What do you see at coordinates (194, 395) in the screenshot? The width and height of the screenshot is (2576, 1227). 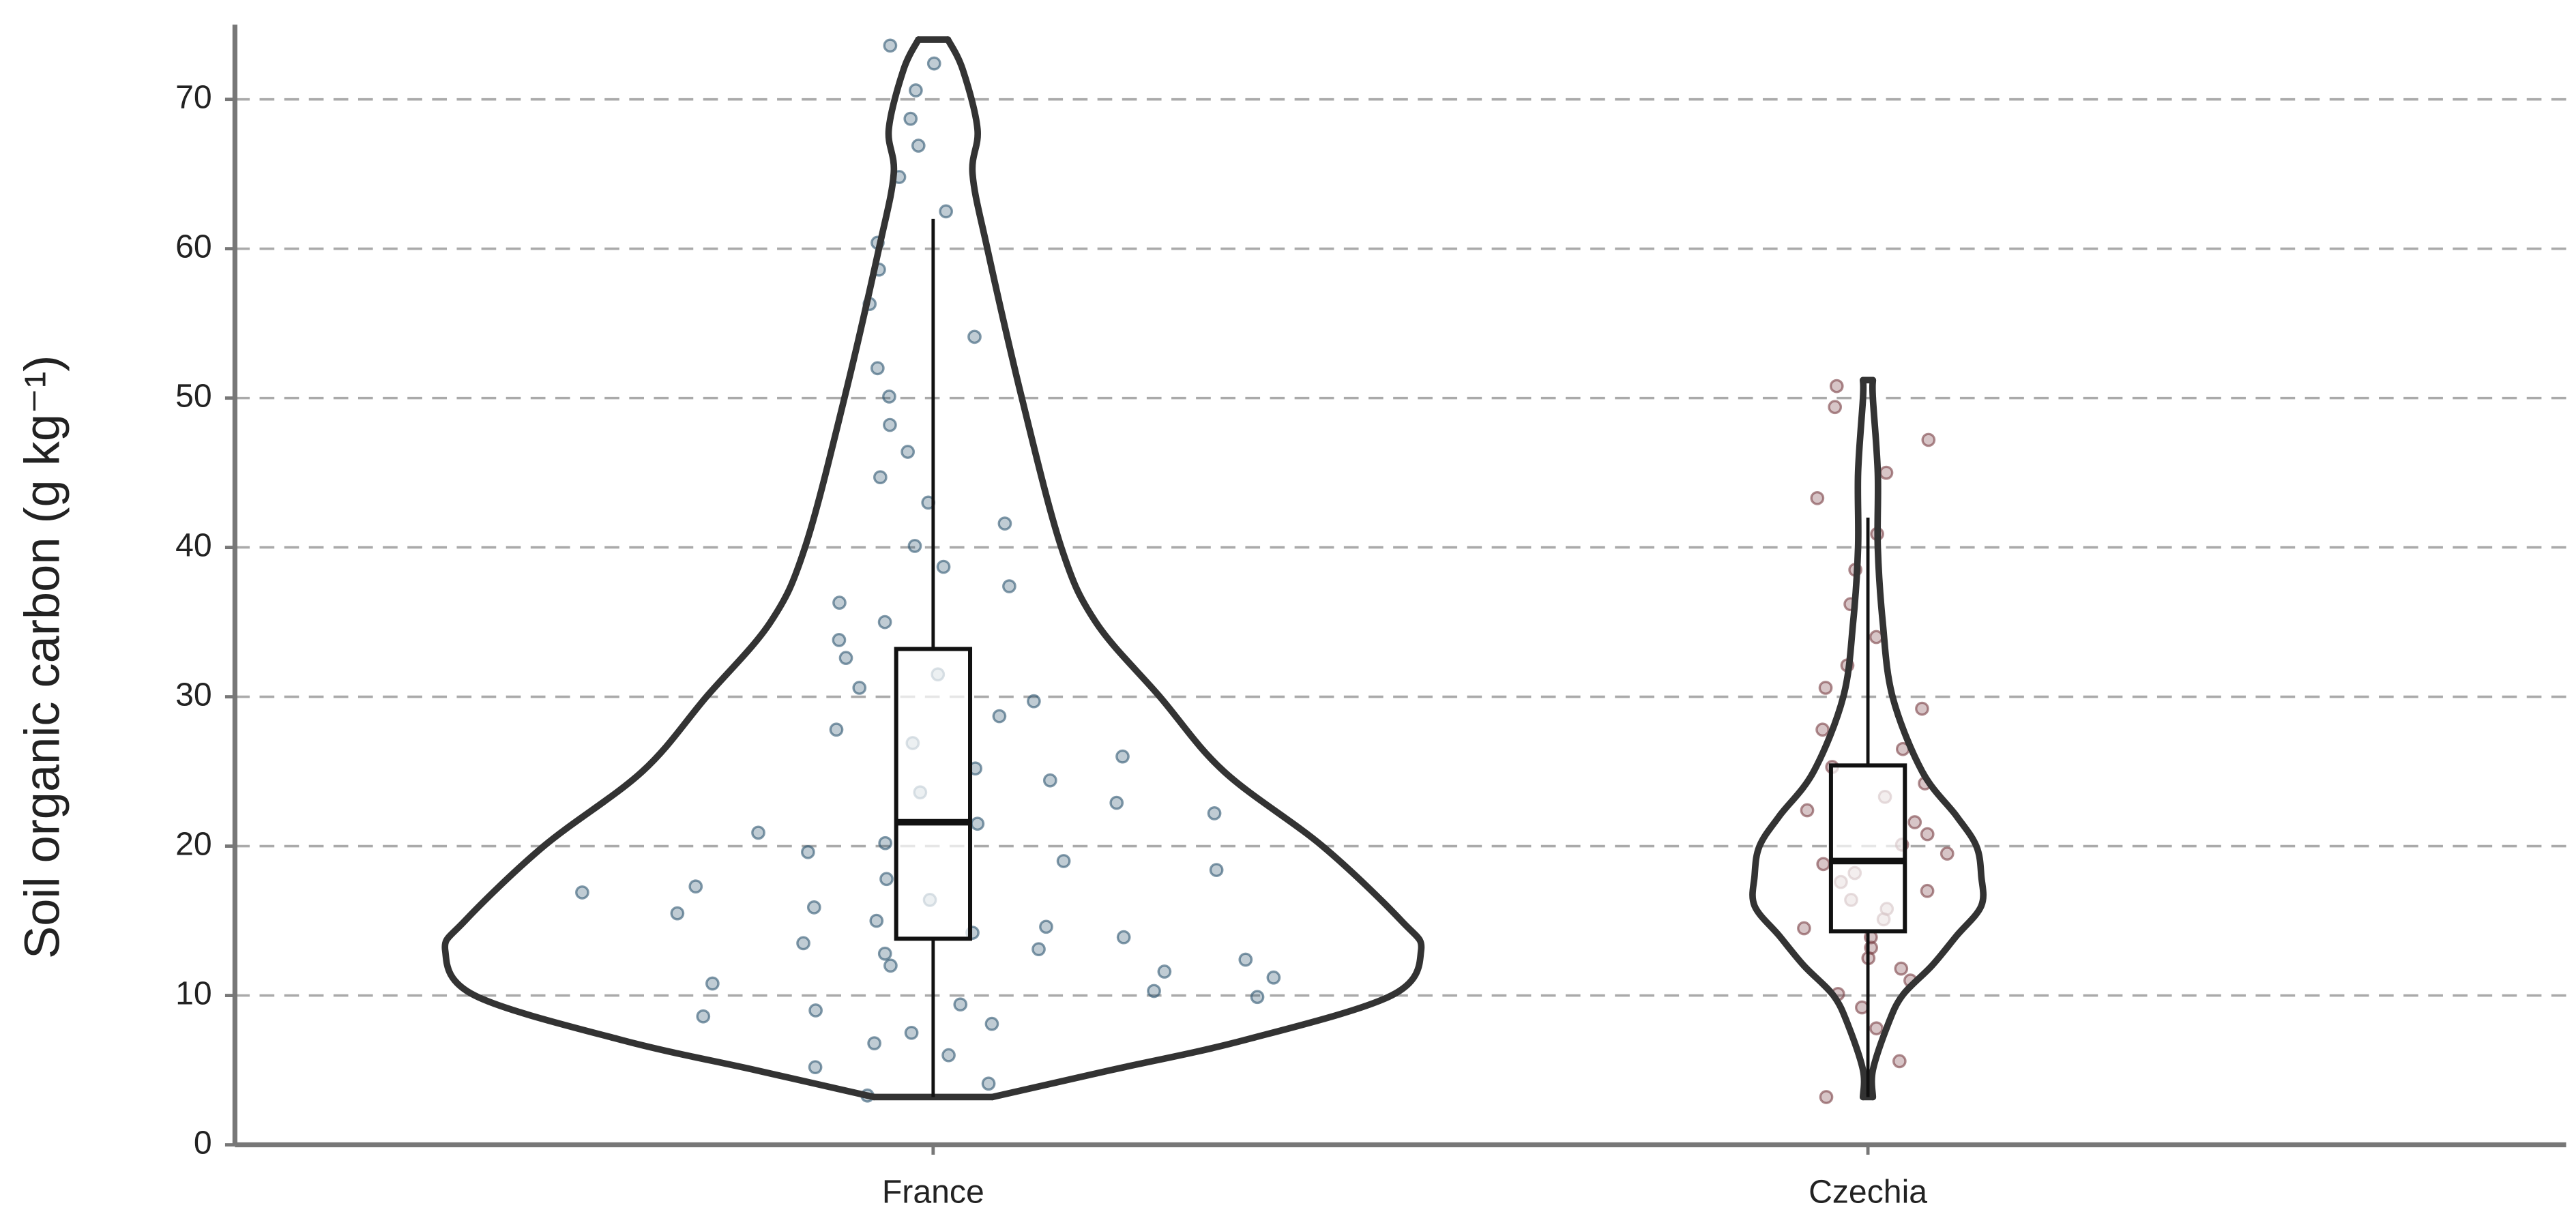 I see `y-tick-label: 50` at bounding box center [194, 395].